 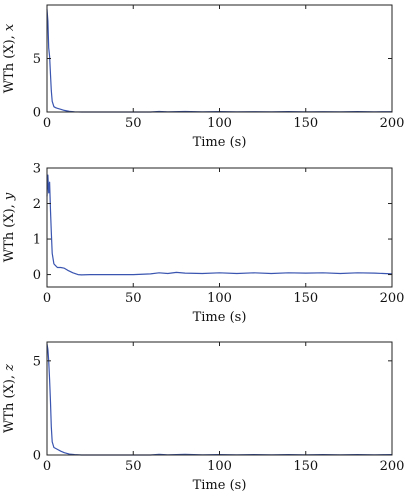 I want to click on x-axis-label-y: Time (s), so click(x=220, y=317).